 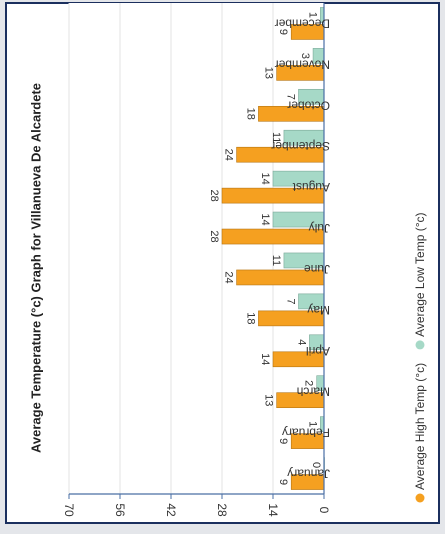 I want to click on category-label: May, so click(x=318, y=310).